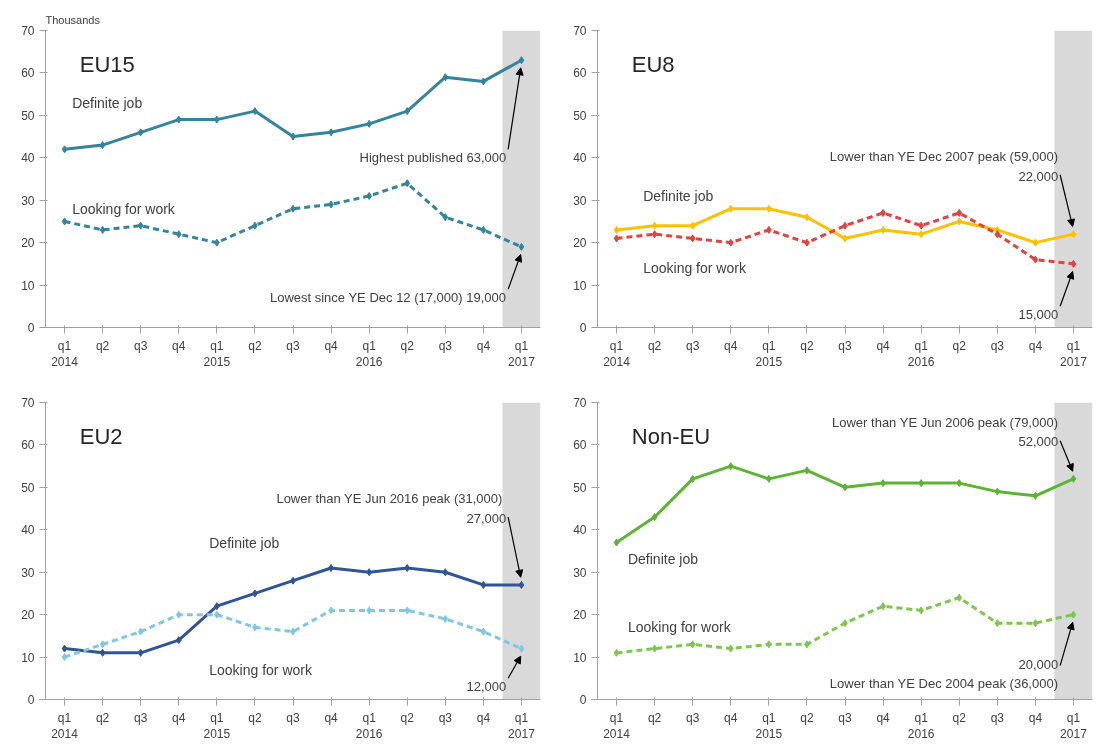 The image size is (1105, 745). I want to click on annotation: Lowest since YE Dec 12 (17,000) 19,000, so click(387, 298).